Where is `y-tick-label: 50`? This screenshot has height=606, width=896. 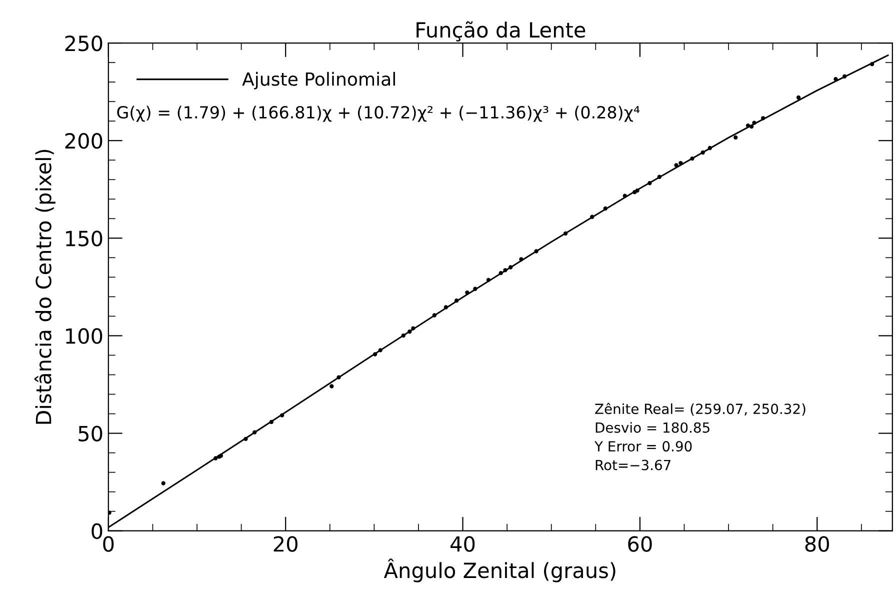
y-tick-label: 50 is located at coordinates (90, 434).